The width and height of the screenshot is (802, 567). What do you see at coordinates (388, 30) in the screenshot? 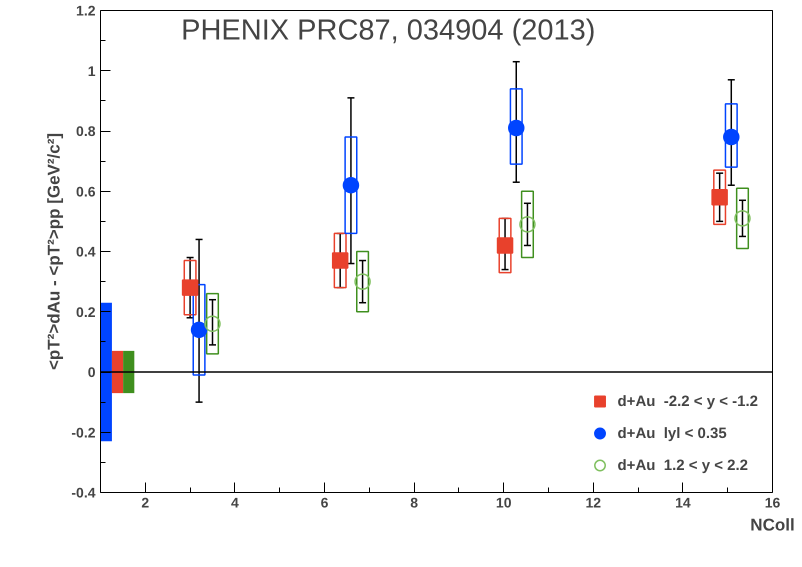
I see `annotation: PHENIX PRC87, 034904 (2013)` at bounding box center [388, 30].